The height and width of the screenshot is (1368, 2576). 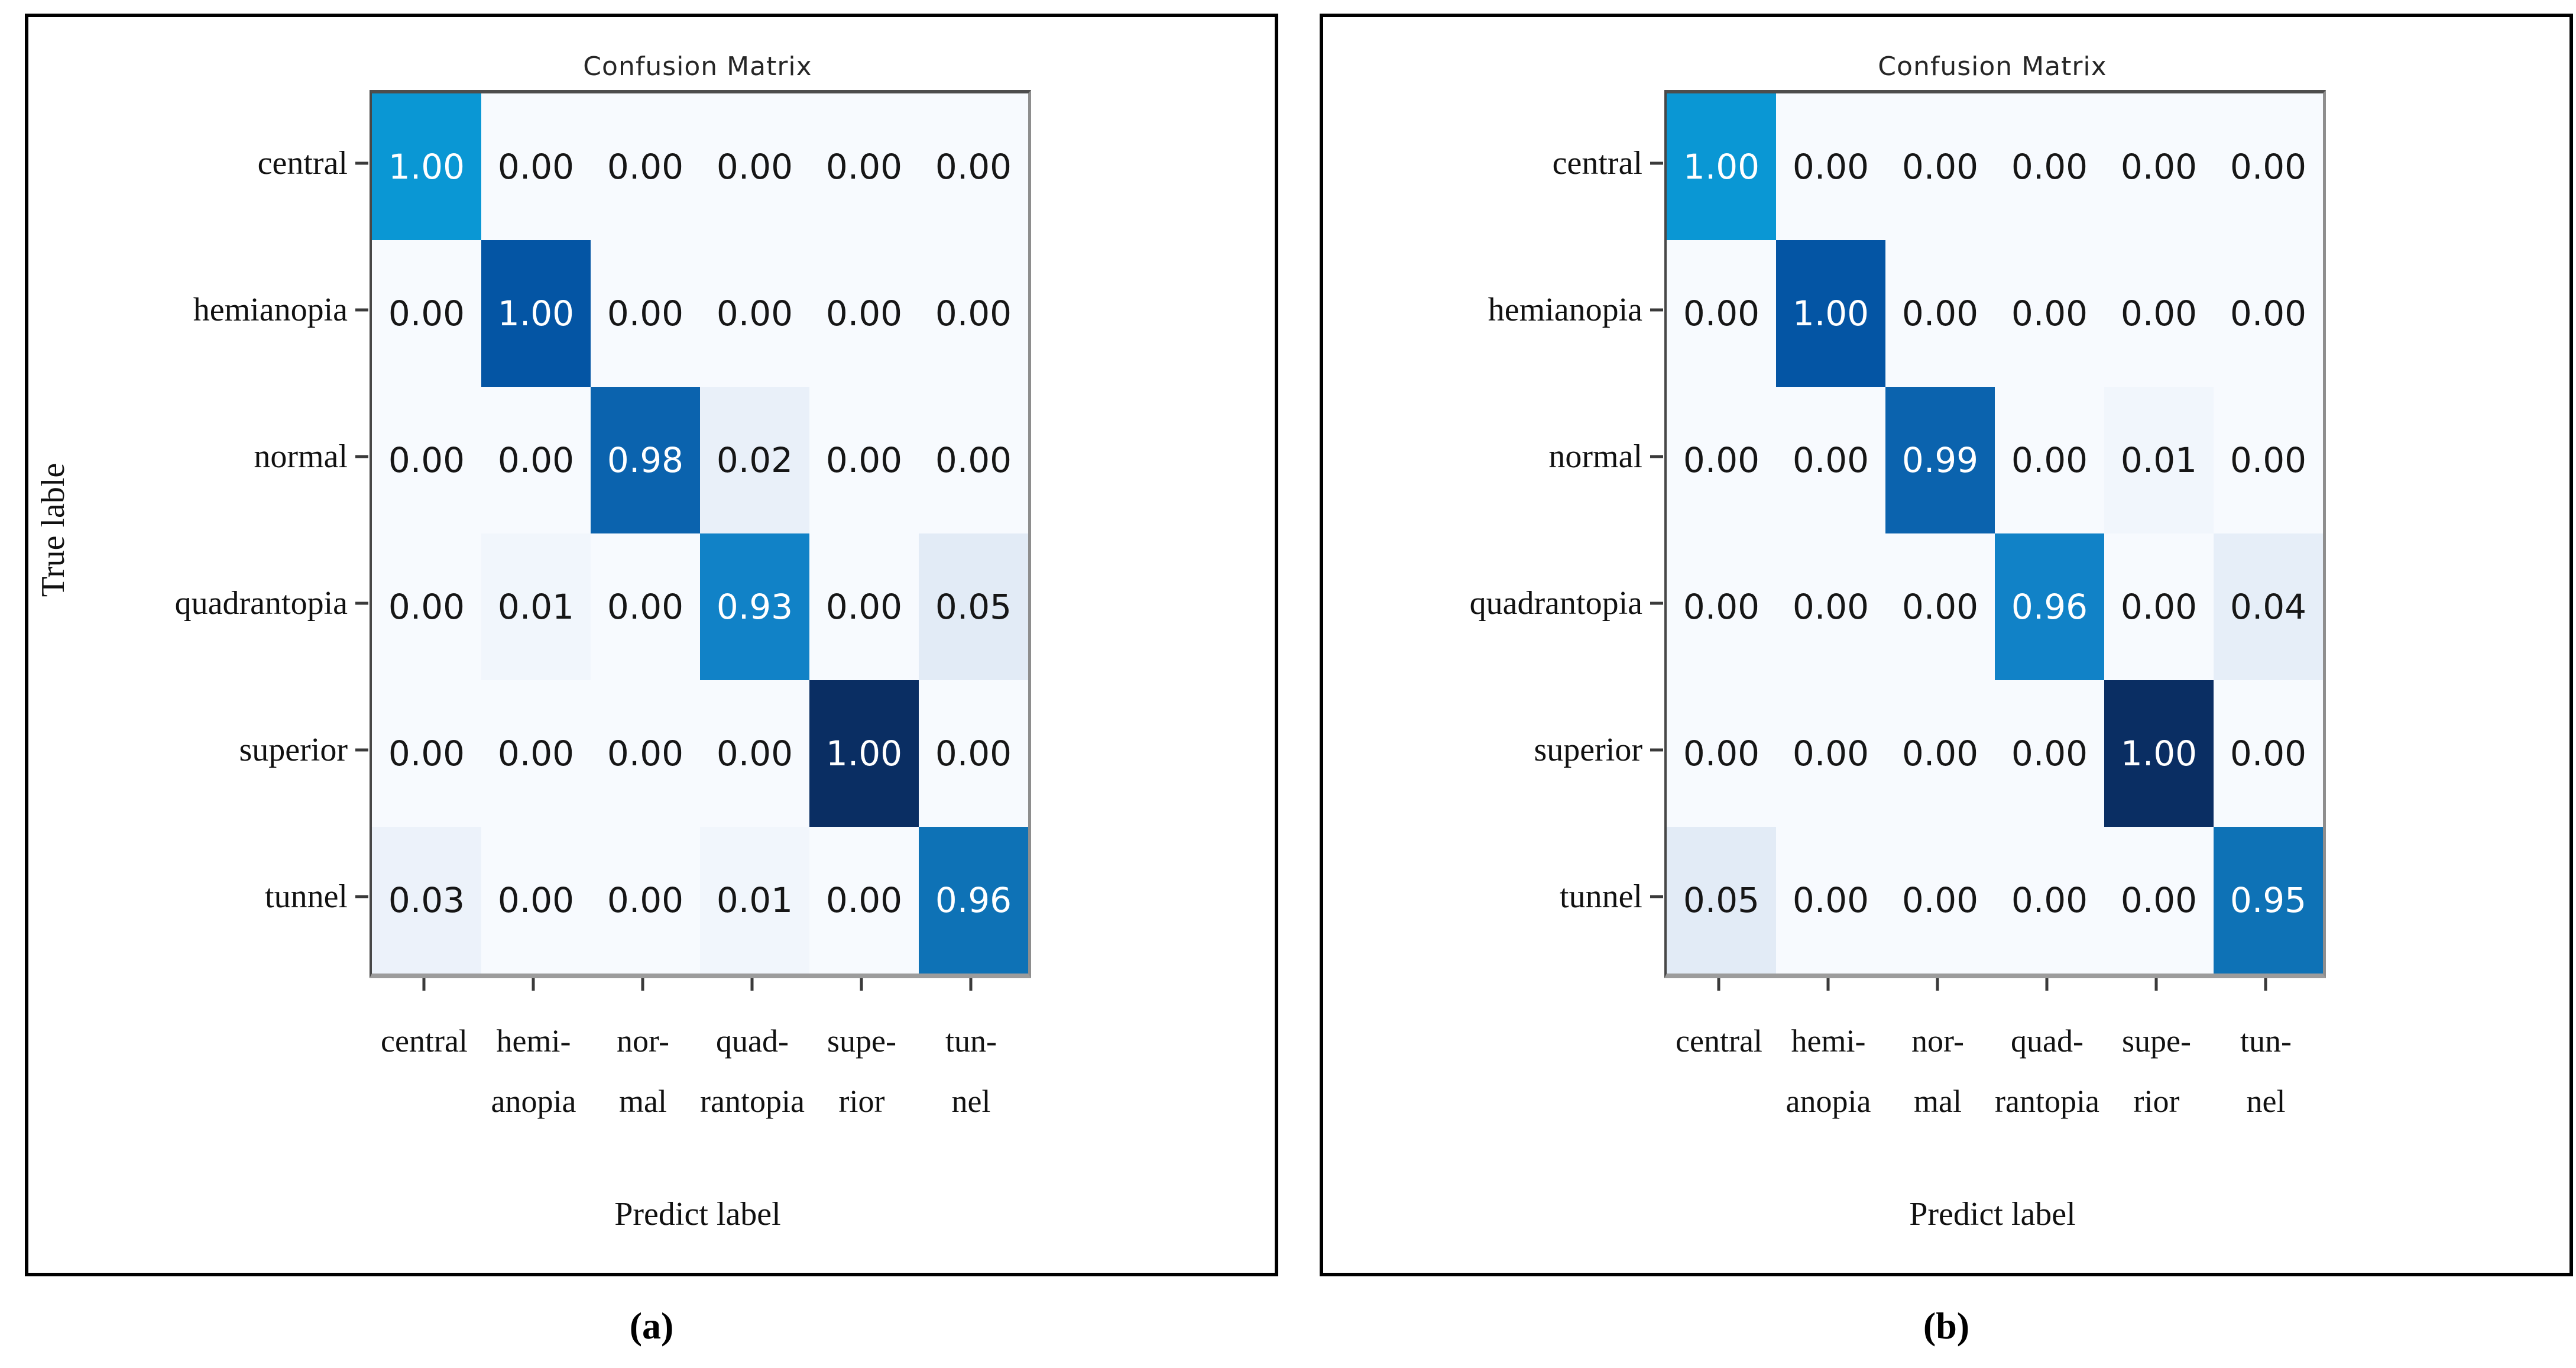 I want to click on x-tick-label: hemi-anopia, so click(x=533, y=1088).